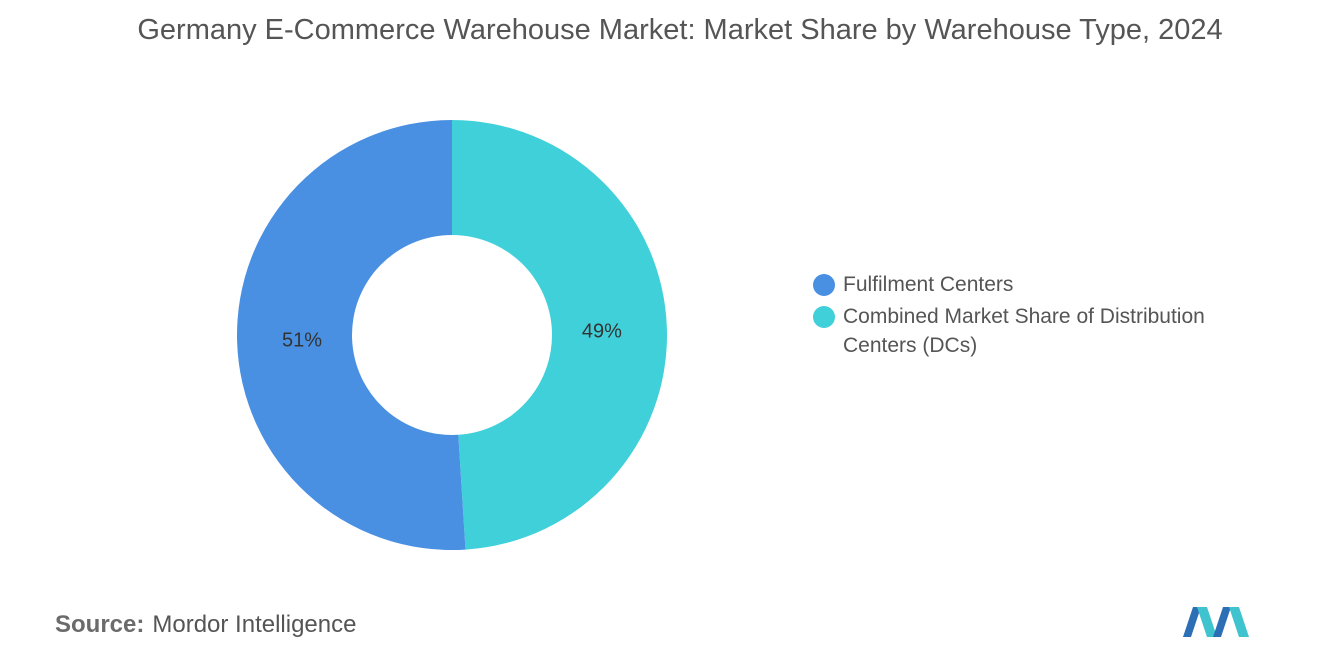  Describe the element at coordinates (824, 285) in the screenshot. I see `legend-swatch-fulfilment-centers` at that location.